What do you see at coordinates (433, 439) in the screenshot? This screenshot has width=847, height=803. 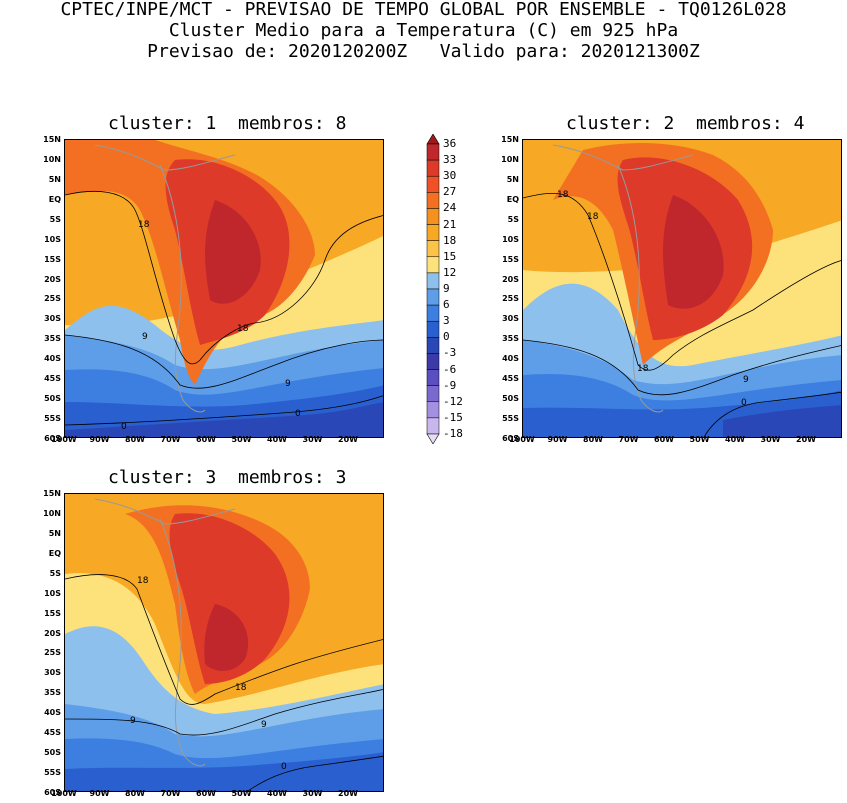 I see `colorbar-bottom-arrow` at bounding box center [433, 439].